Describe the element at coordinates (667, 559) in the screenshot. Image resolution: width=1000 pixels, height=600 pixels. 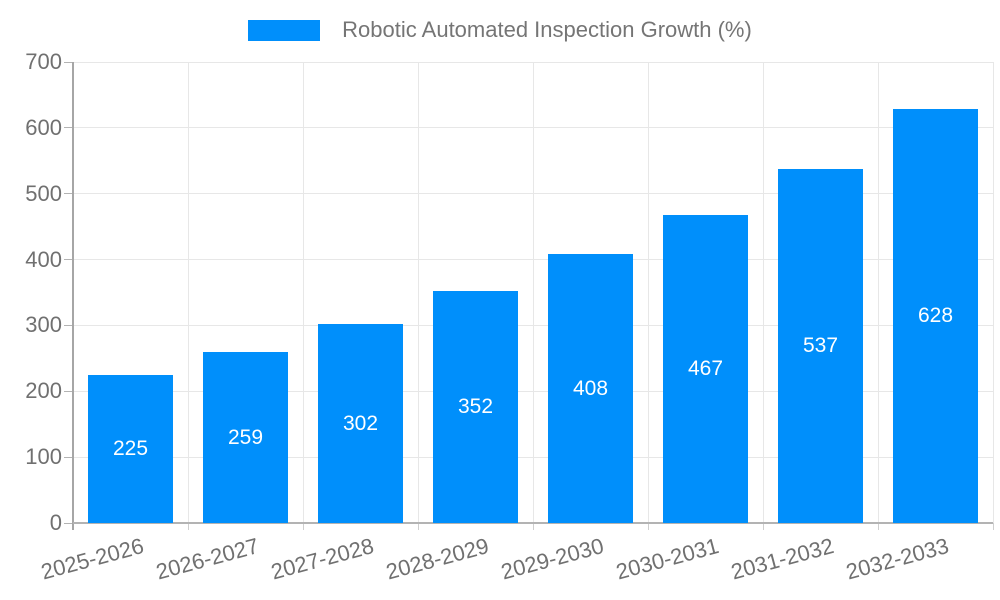
I see `x-axis-label: 2030-2031` at that location.